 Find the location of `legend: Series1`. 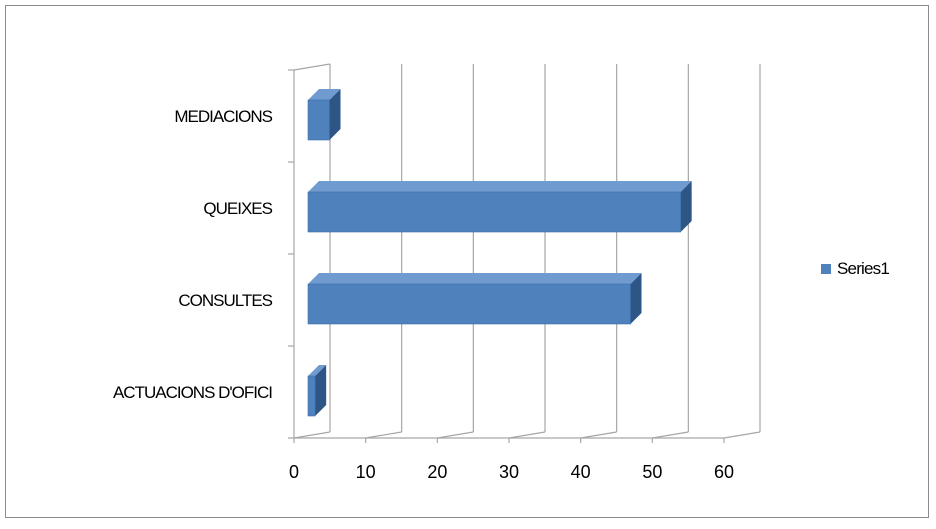

legend: Series1 is located at coordinates (855, 268).